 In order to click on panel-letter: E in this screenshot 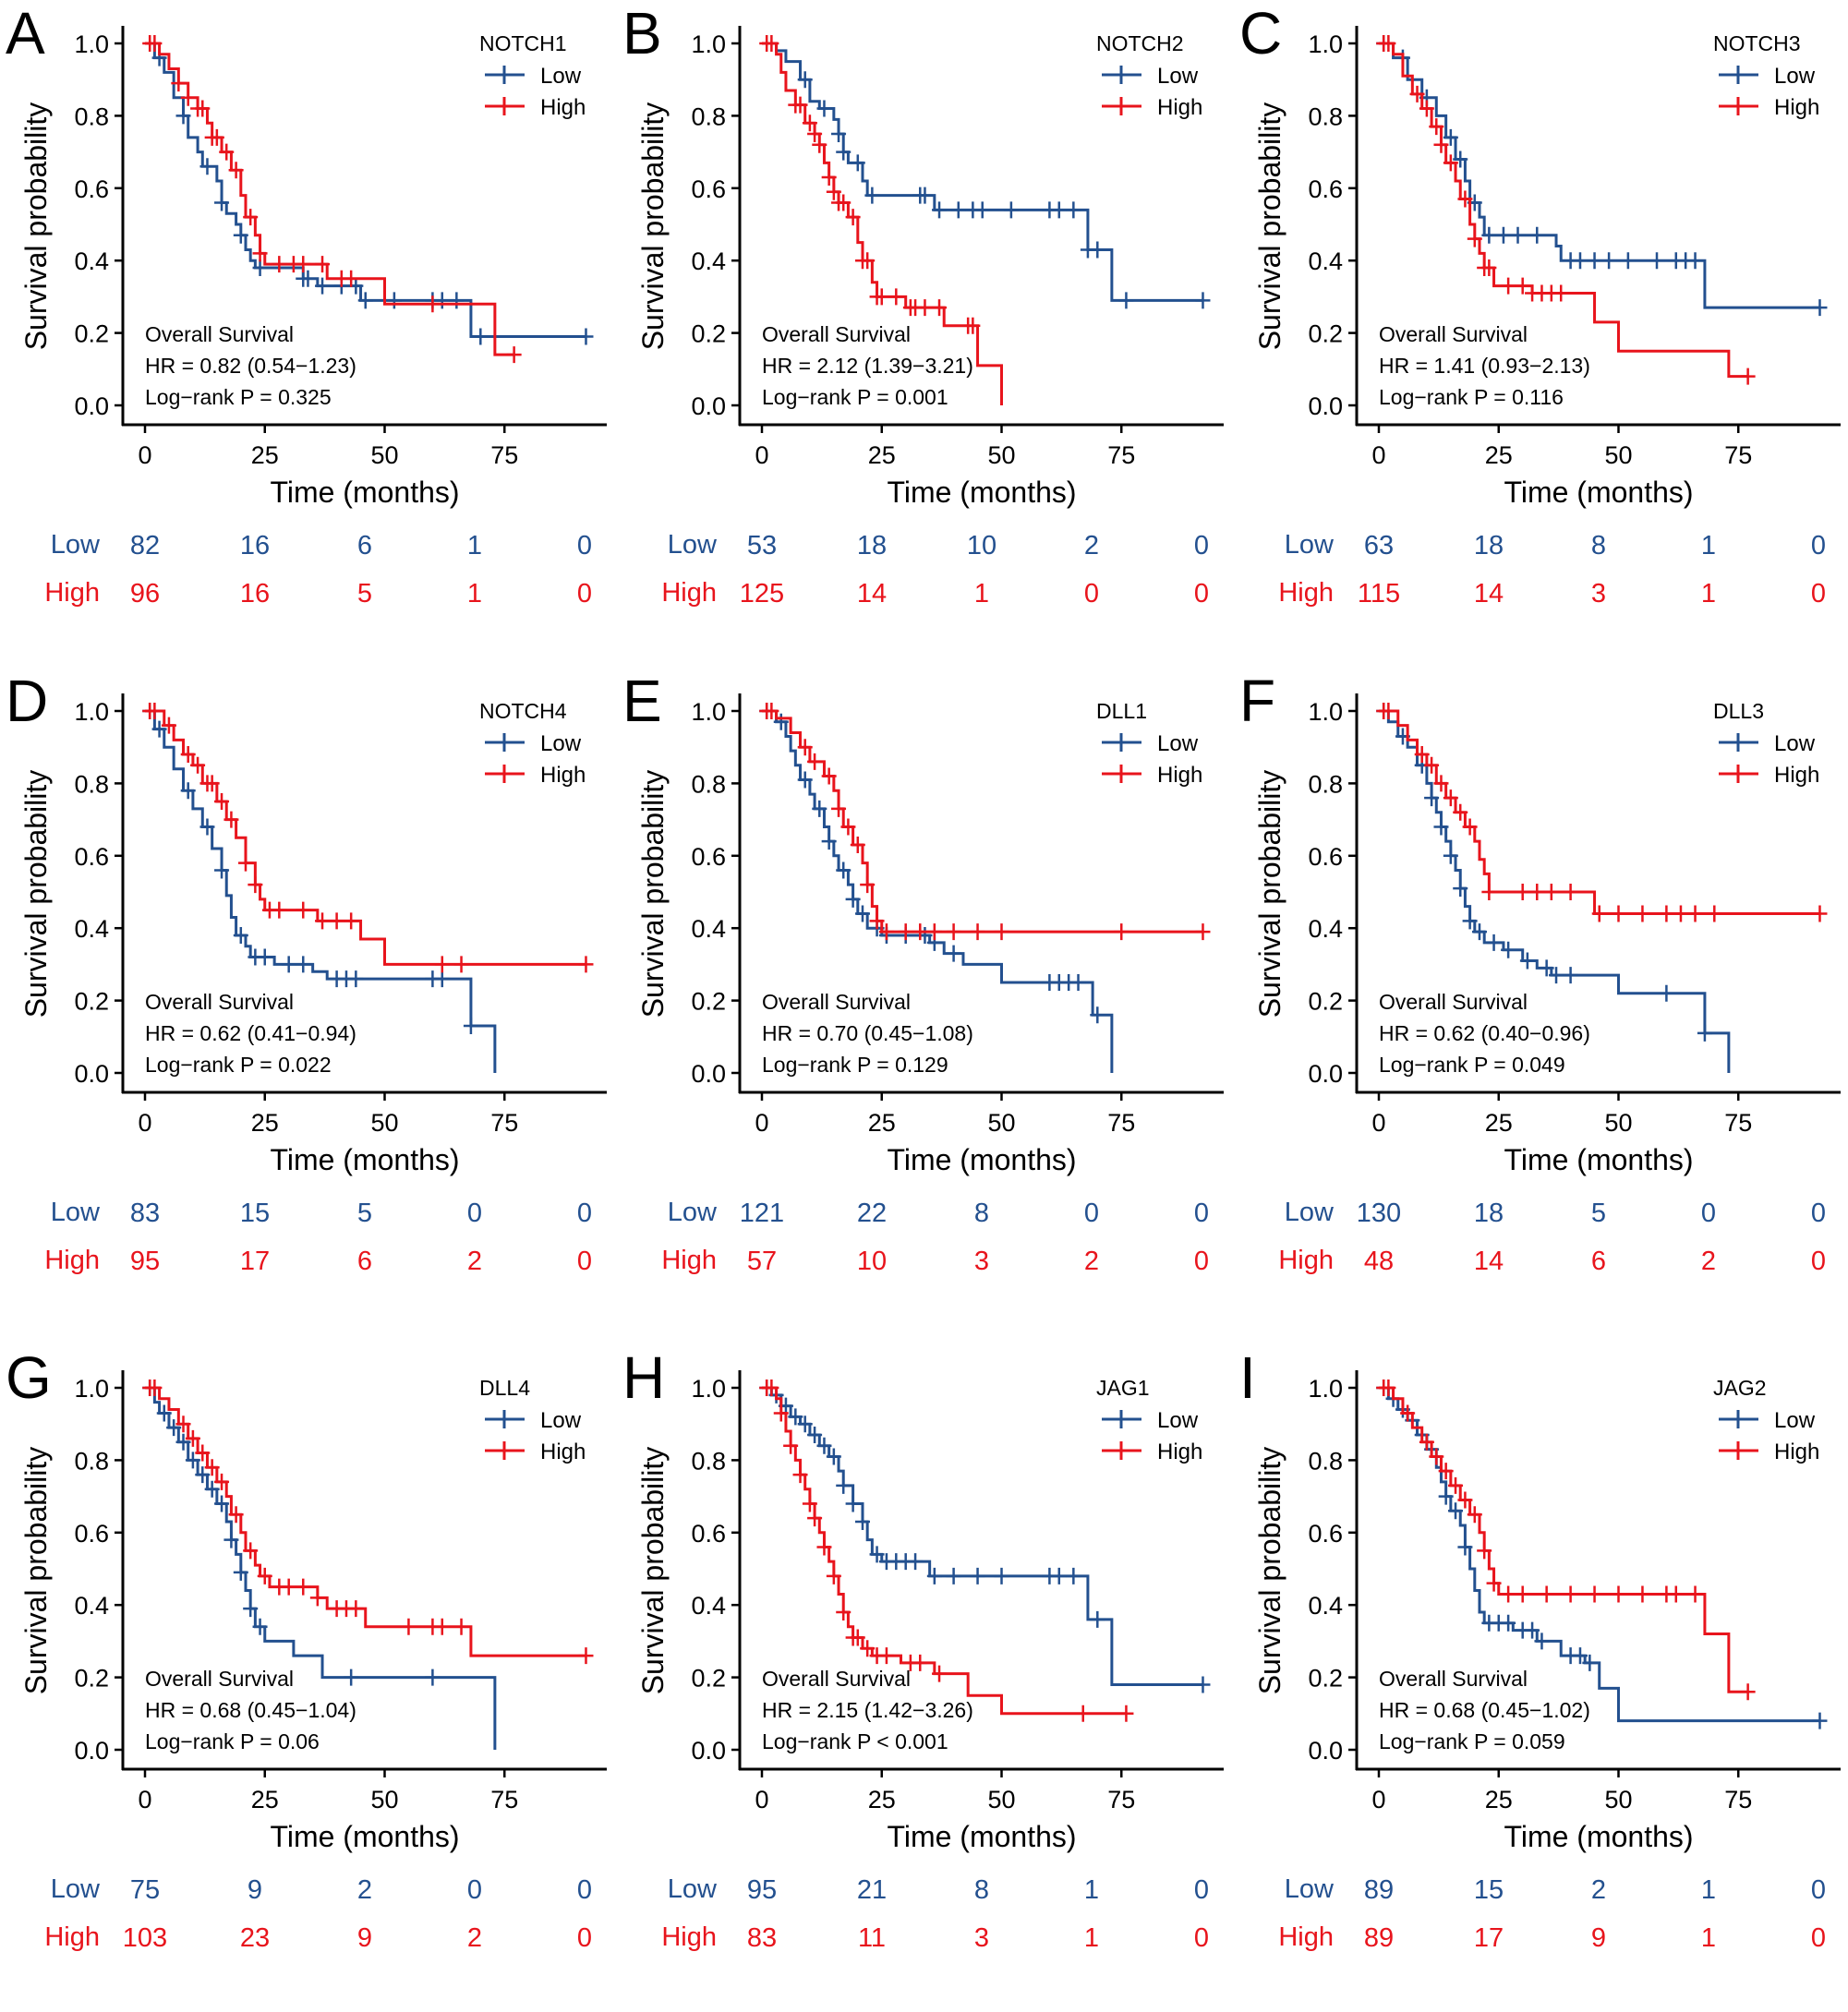, I will do `click(642, 701)`.